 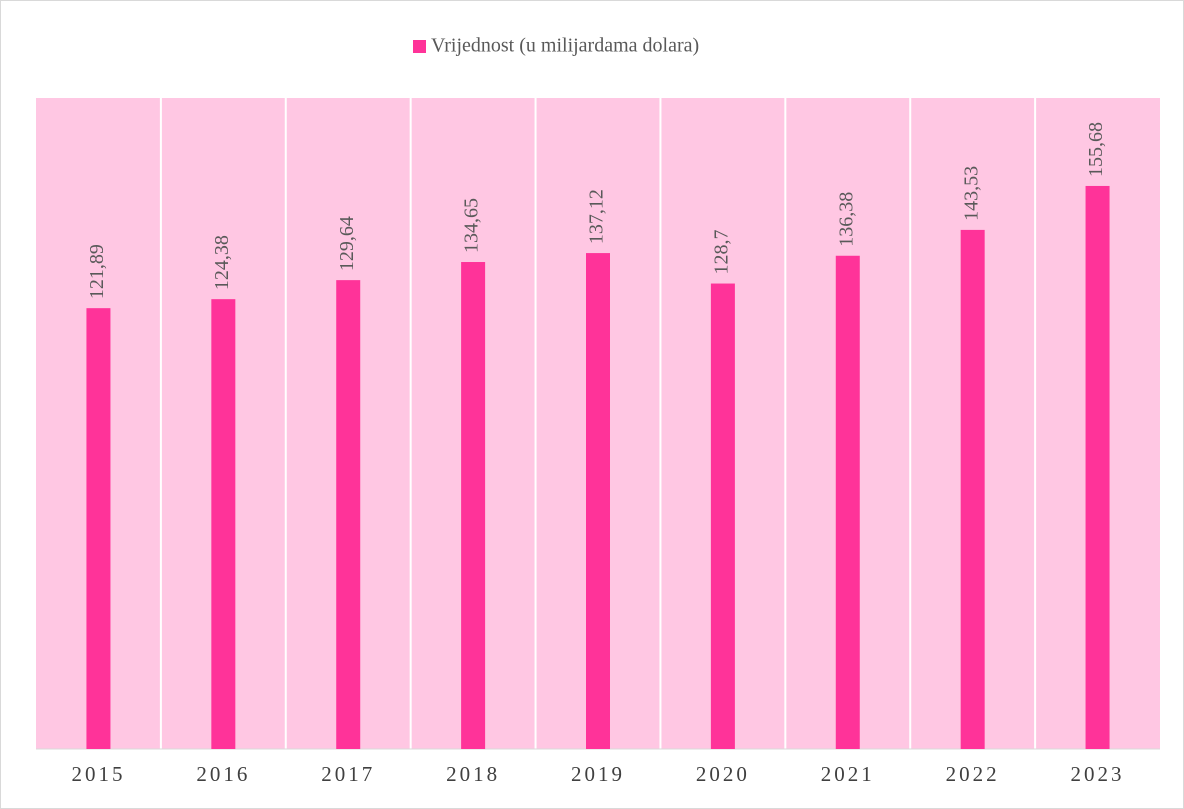 What do you see at coordinates (1098, 774) in the screenshot?
I see `x-tick-label: 2023` at bounding box center [1098, 774].